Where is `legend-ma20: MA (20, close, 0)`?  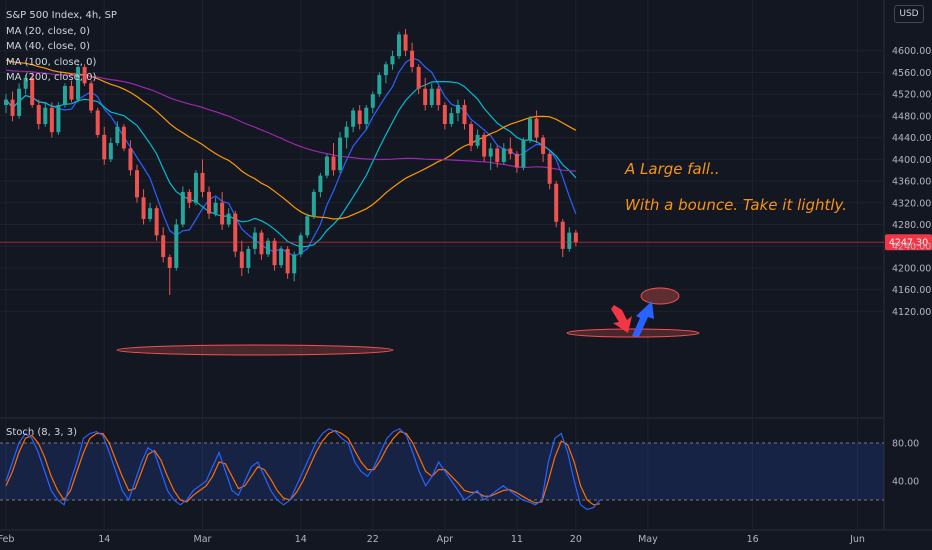
legend-ma20: MA (20, close, 0) is located at coordinates (48, 31).